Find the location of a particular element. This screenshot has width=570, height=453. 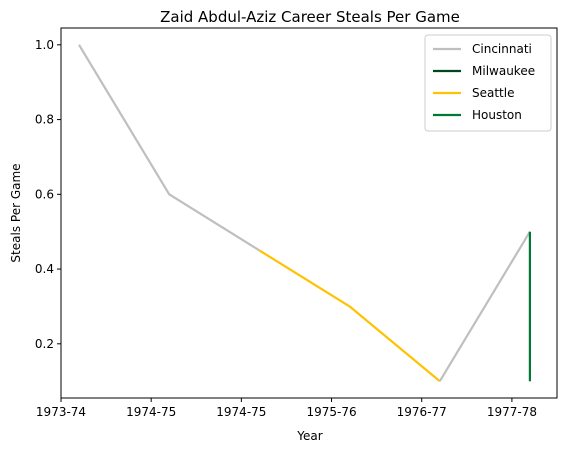

x-tick-label: 1973-74 is located at coordinates (61, 412).